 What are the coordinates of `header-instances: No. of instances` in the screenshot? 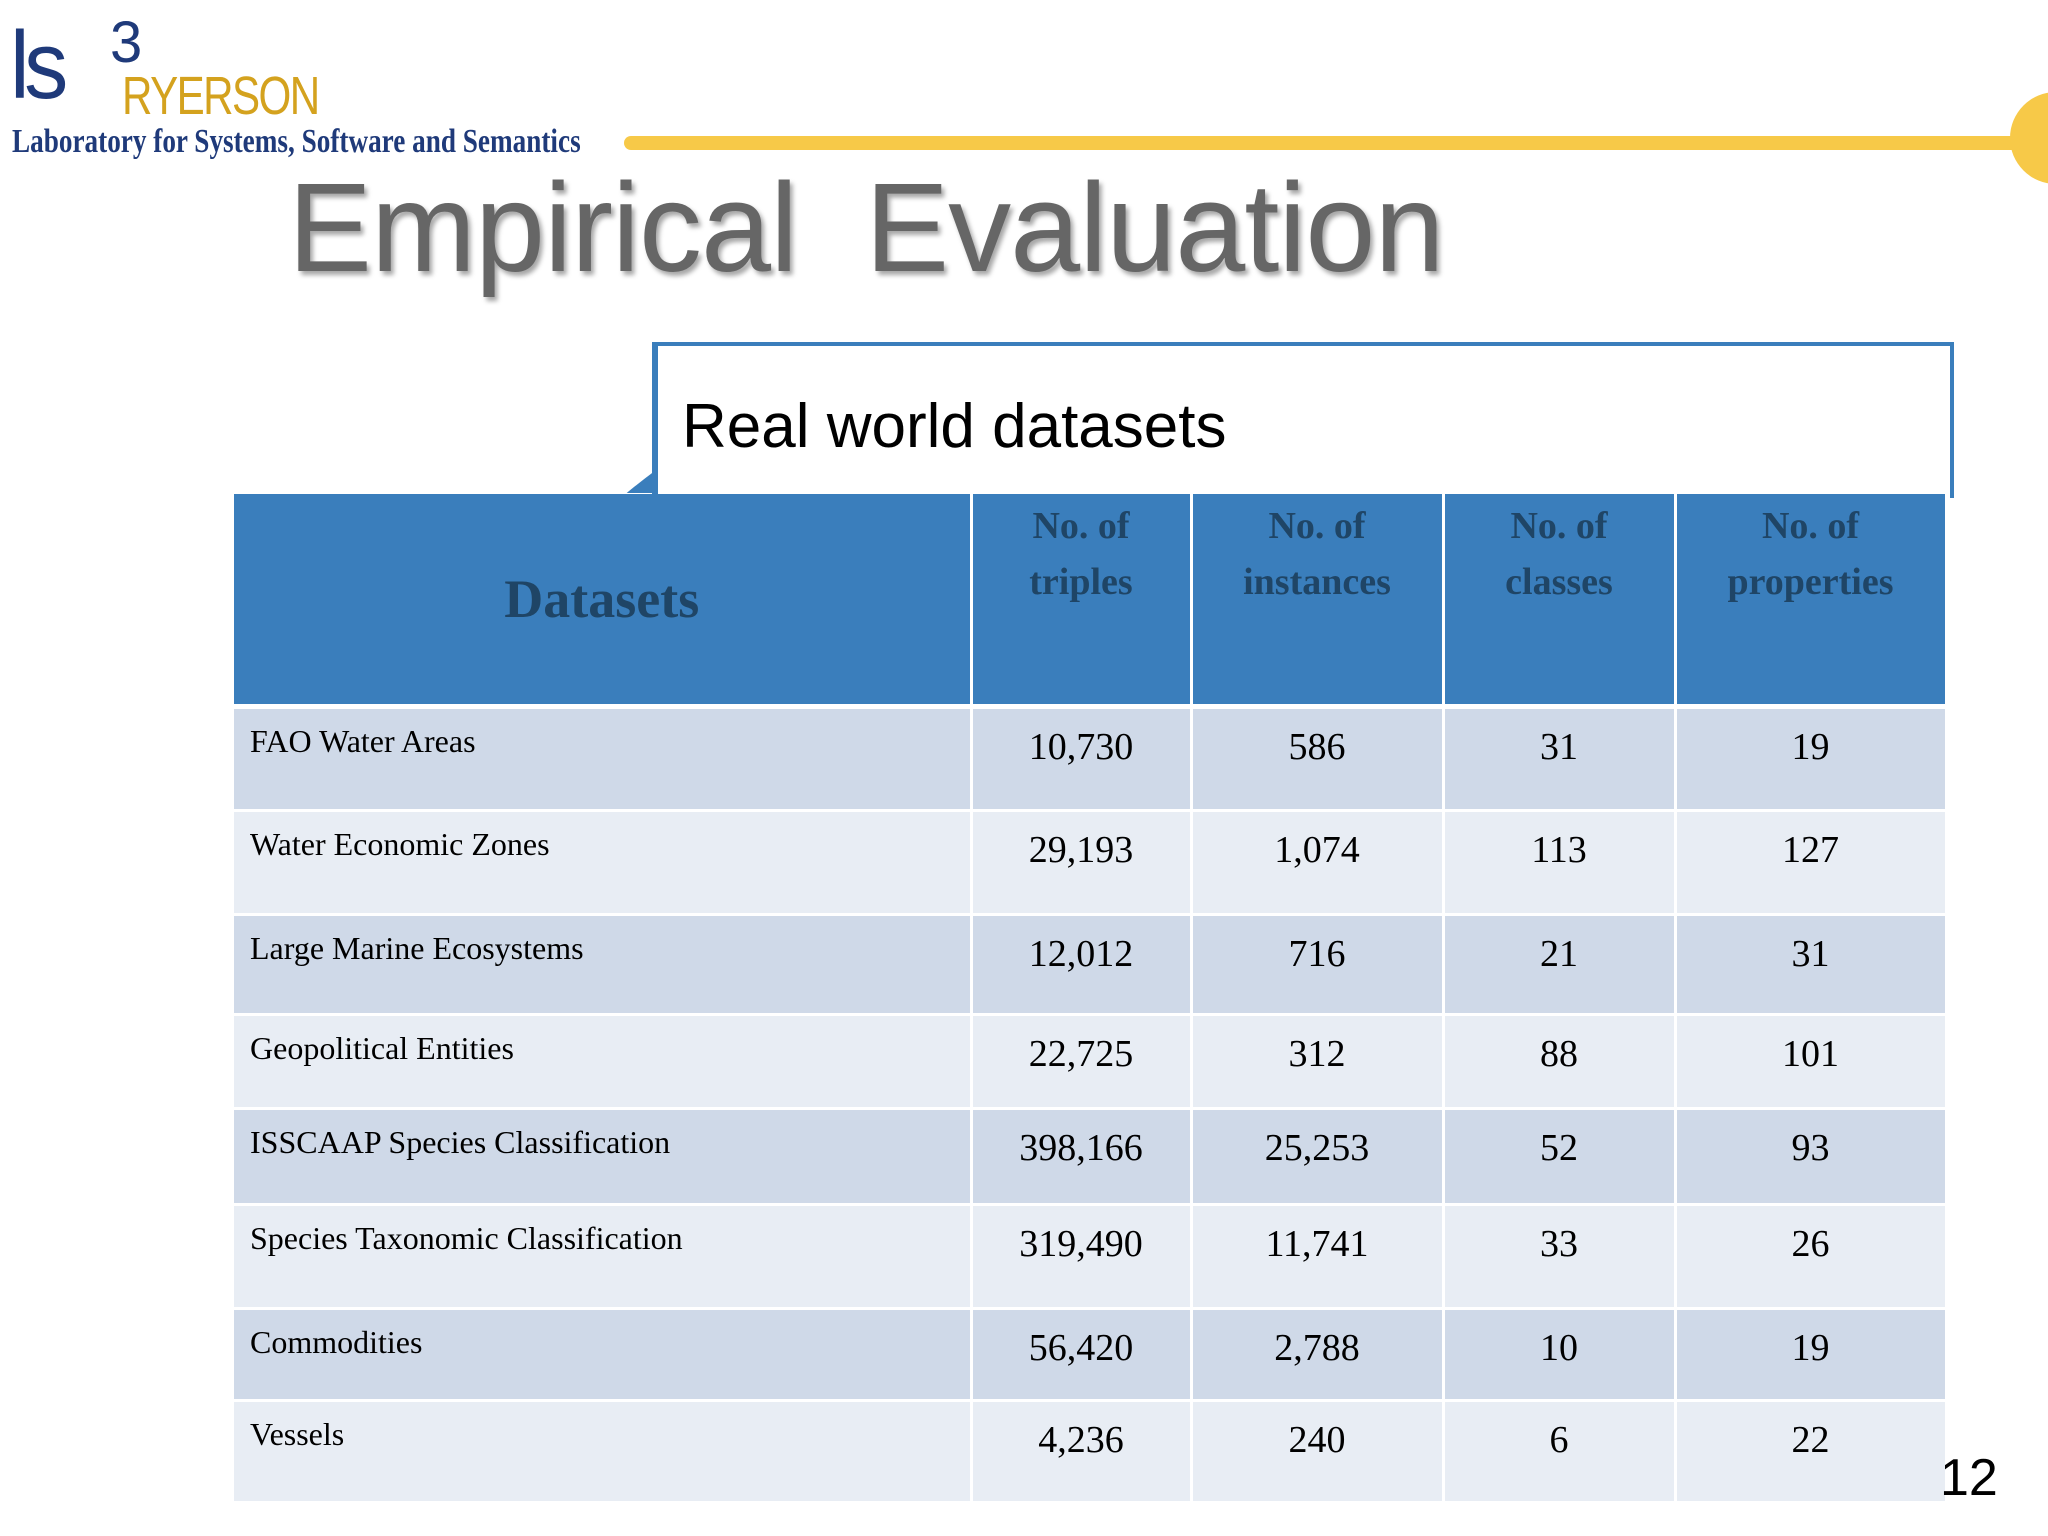 It's located at (1318, 601).